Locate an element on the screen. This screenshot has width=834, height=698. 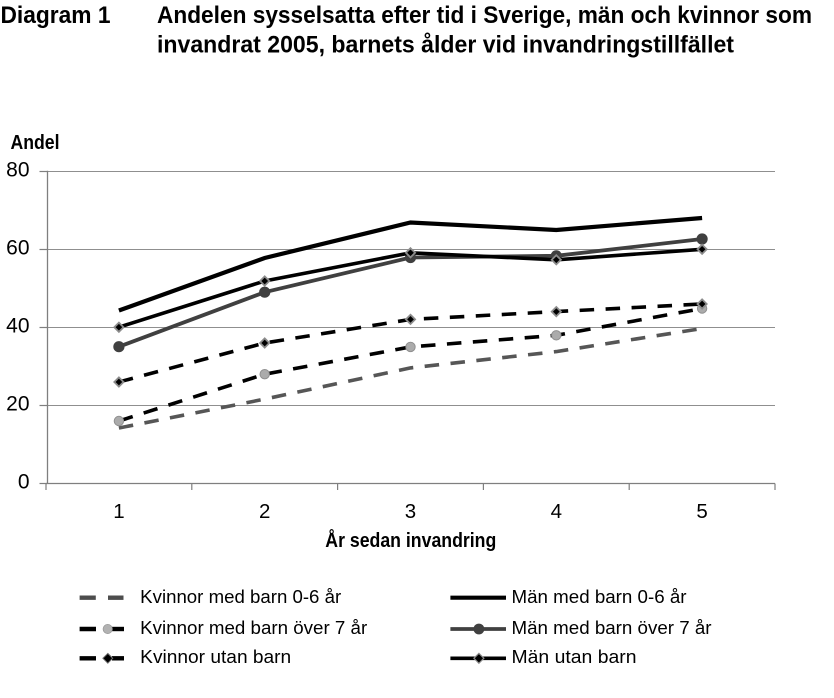
svg-text: 1 is located at coordinates (118, 511).